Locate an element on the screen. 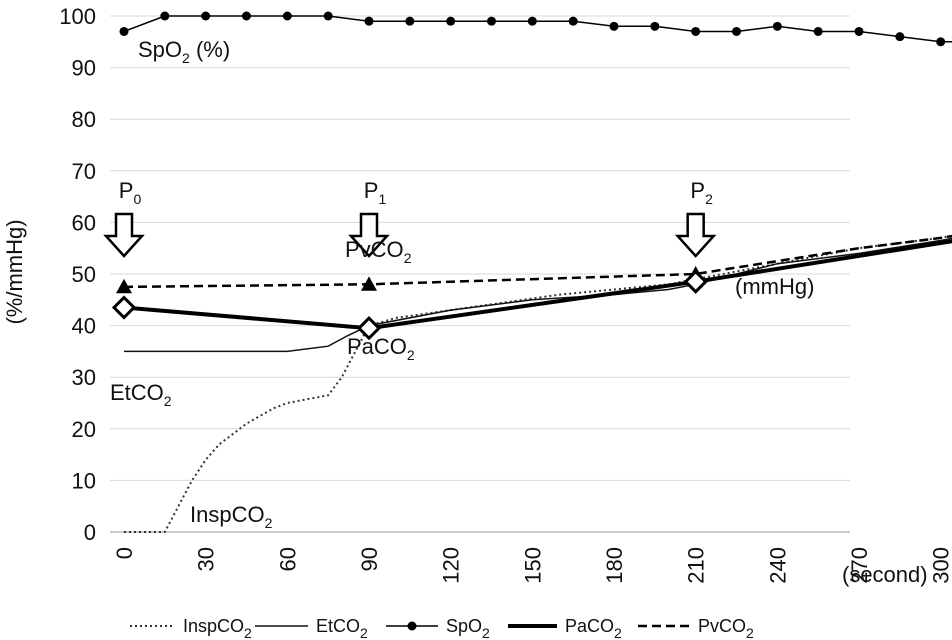  y-tick-label: 100 is located at coordinates (77, 16).